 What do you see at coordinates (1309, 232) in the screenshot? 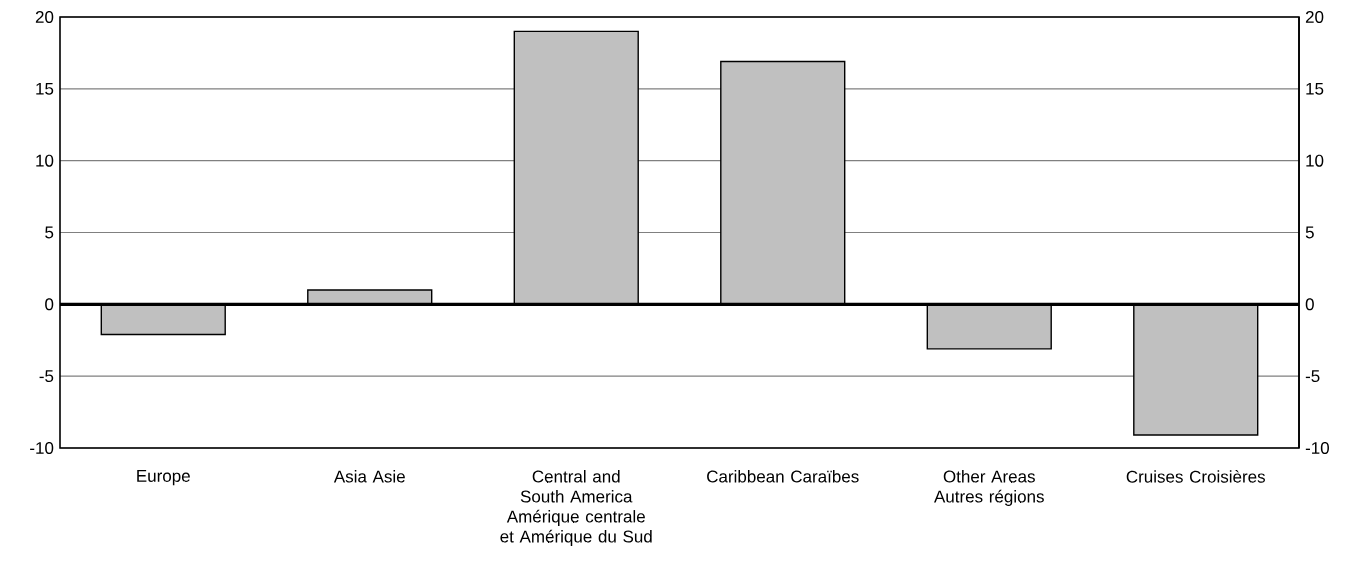
I see `y2-tick-label: 5` at bounding box center [1309, 232].